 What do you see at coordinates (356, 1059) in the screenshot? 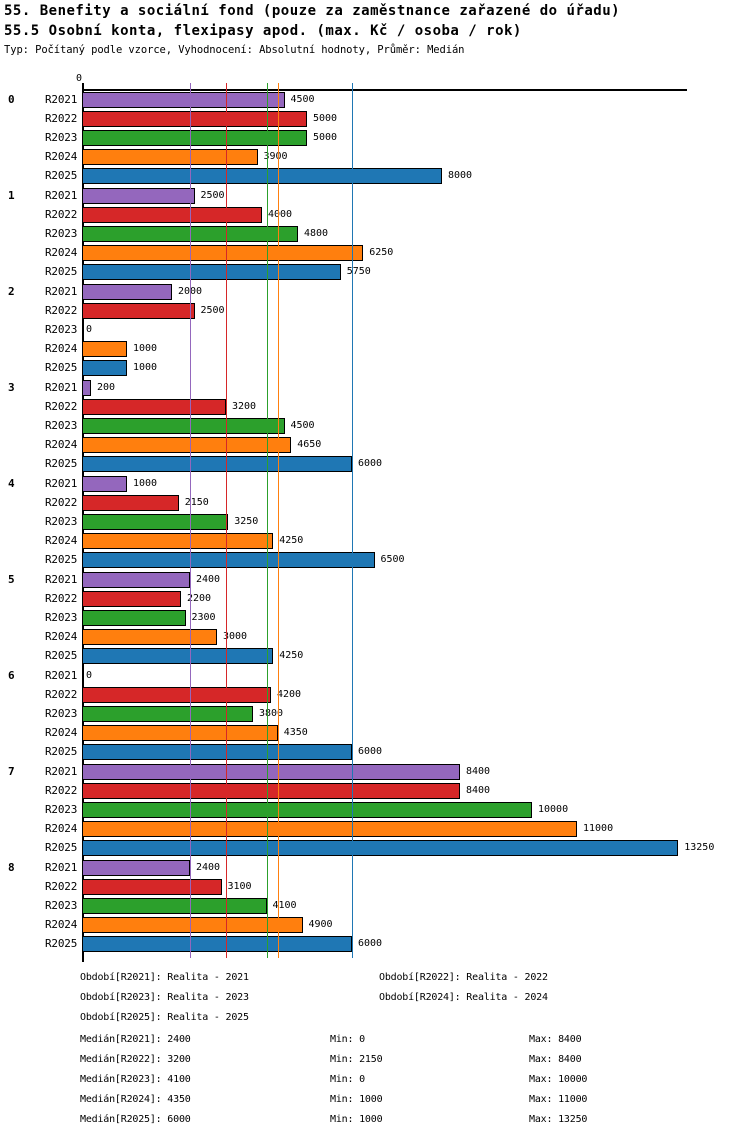
I see `legend-min-item: Min: 2150` at bounding box center [356, 1059].